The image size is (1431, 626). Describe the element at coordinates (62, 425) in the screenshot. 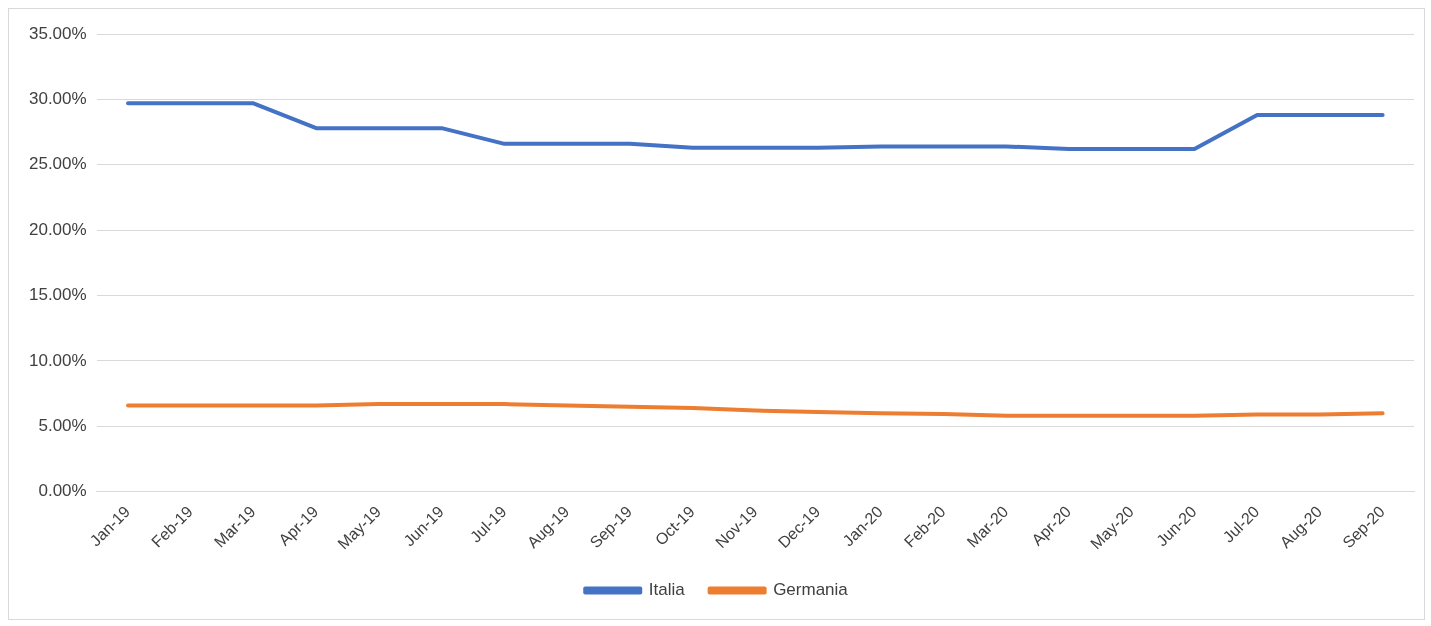

I see `y-tick-label: 5.00%` at that location.